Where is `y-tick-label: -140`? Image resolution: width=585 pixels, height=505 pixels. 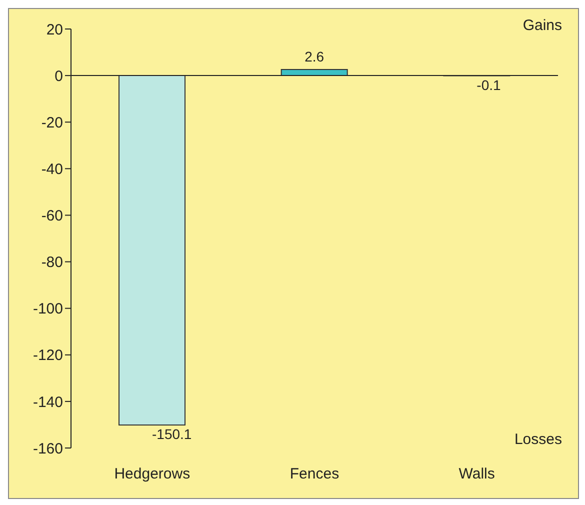 y-tick-label: -140 is located at coordinates (47, 402).